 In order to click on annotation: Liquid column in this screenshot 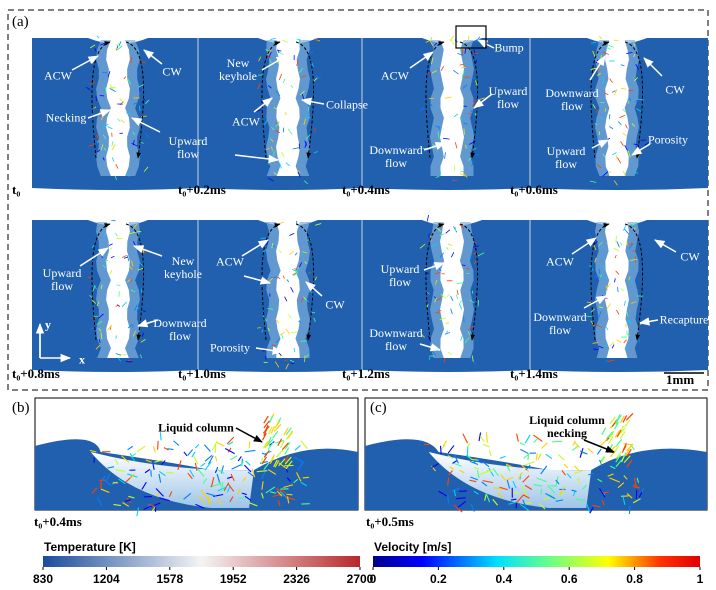, I will do `click(196, 427)`.